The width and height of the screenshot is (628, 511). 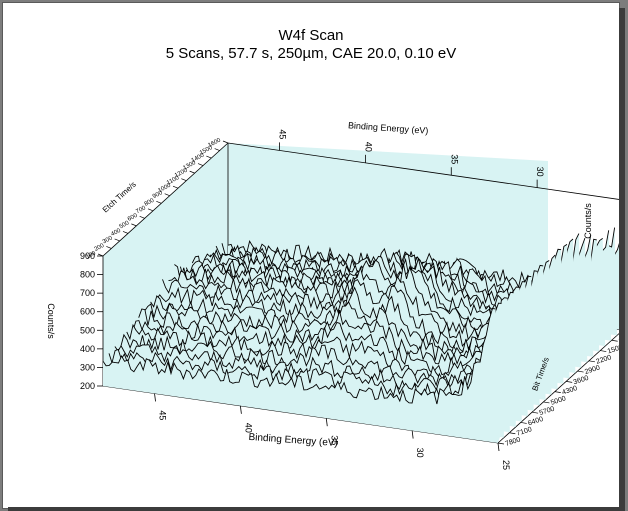 I want to click on depth-tick-label-front: 1500, so click(x=613, y=350).